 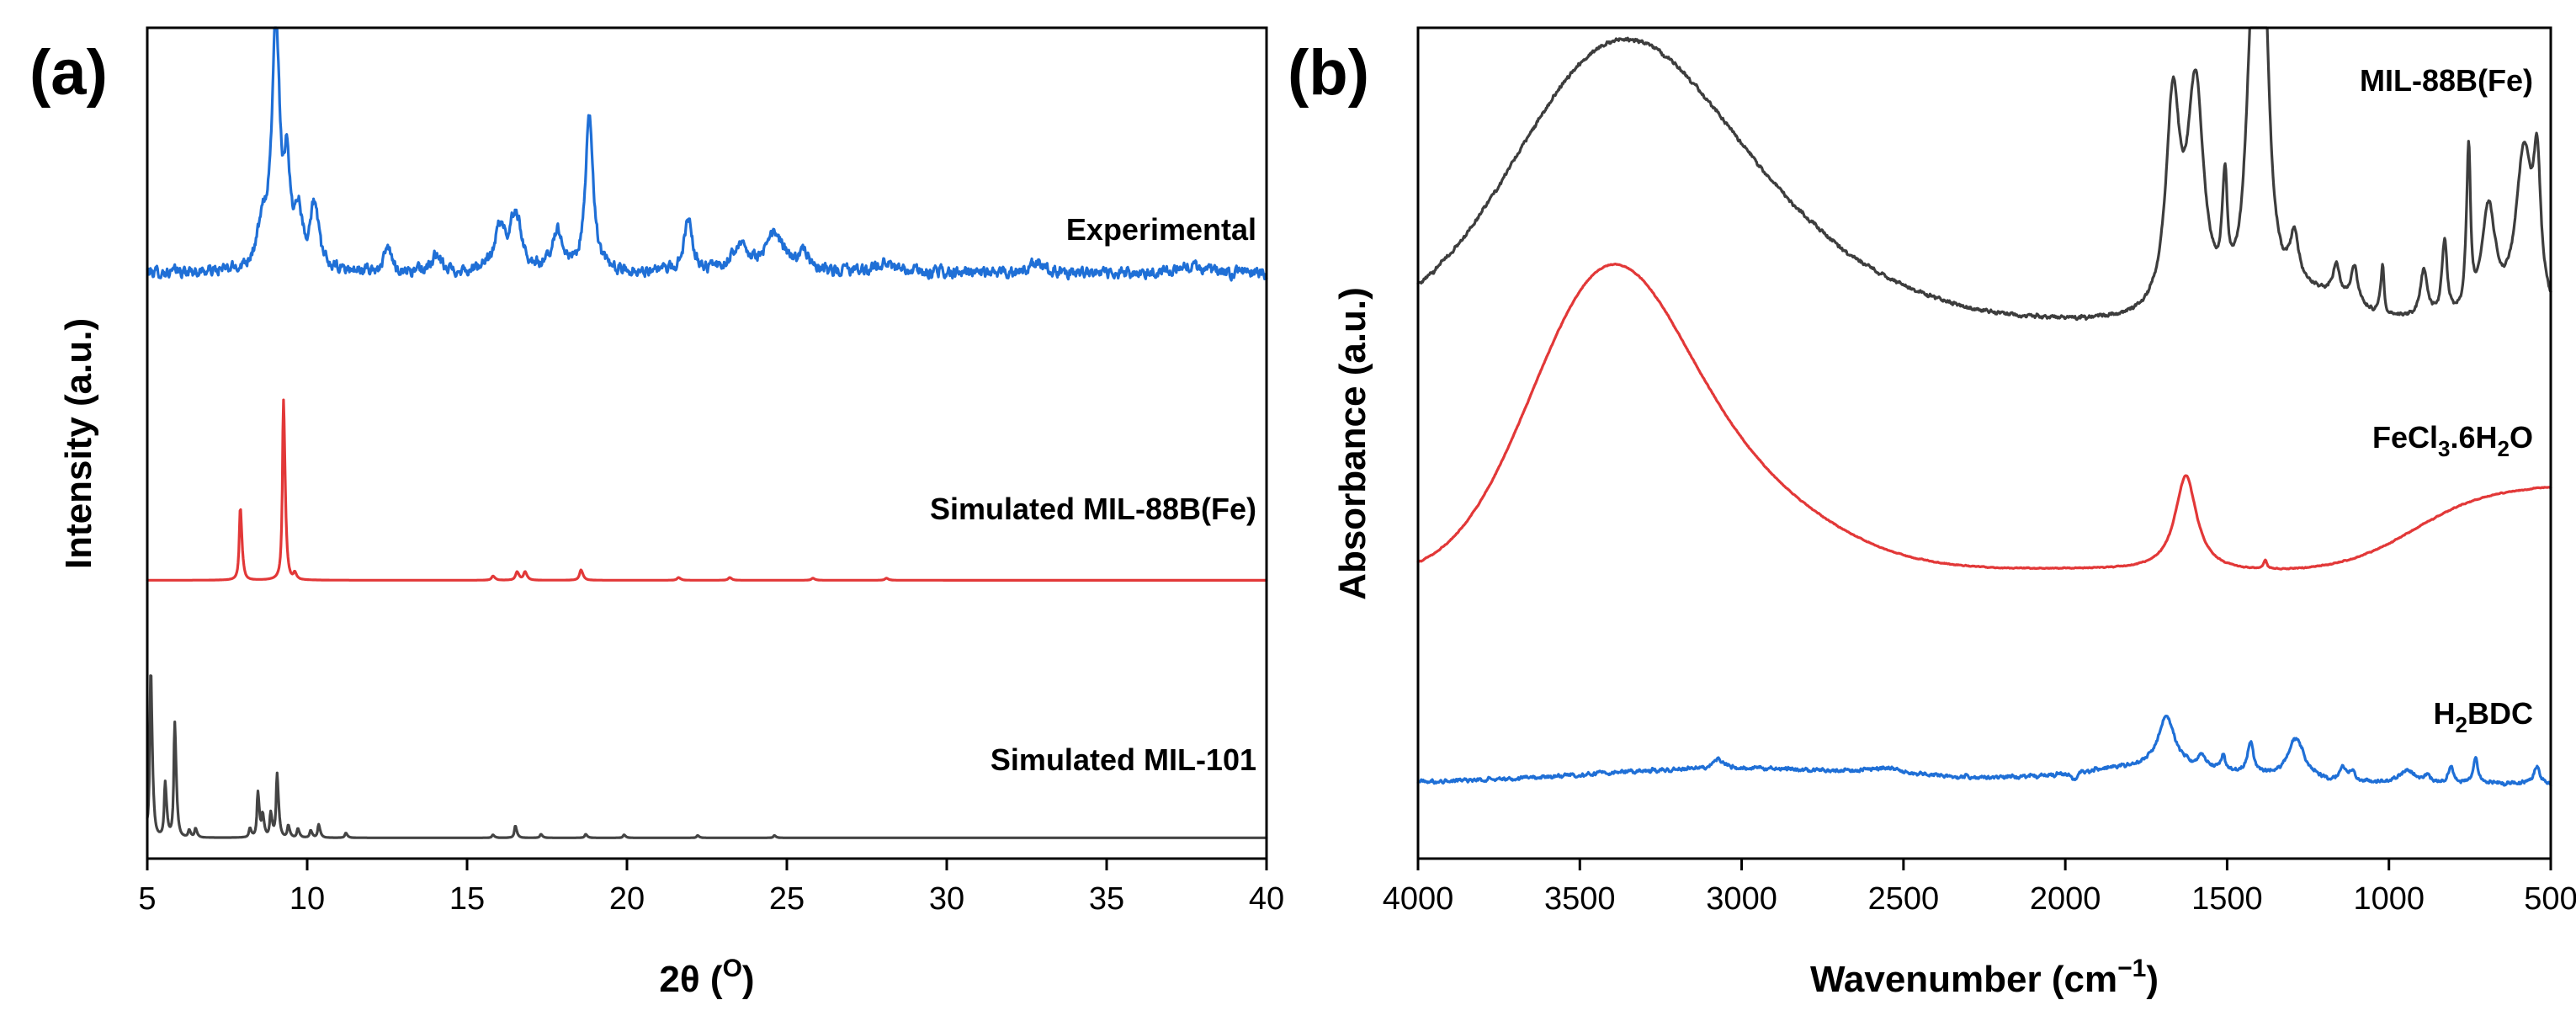 I want to click on trace-mil-88b-fe-, so click(x=1984, y=174).